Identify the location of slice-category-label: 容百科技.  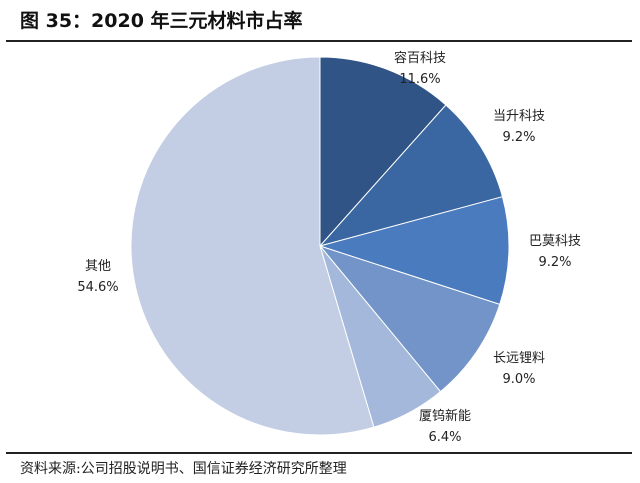
(420, 58).